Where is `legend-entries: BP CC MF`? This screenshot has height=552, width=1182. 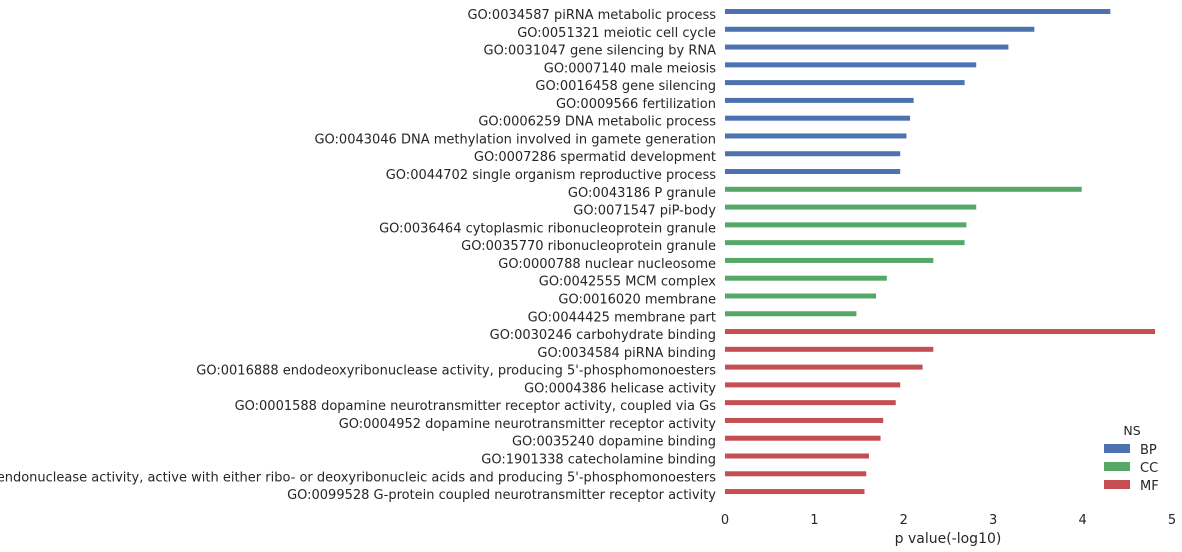 legend-entries: BP CC MF is located at coordinates (1131, 468).